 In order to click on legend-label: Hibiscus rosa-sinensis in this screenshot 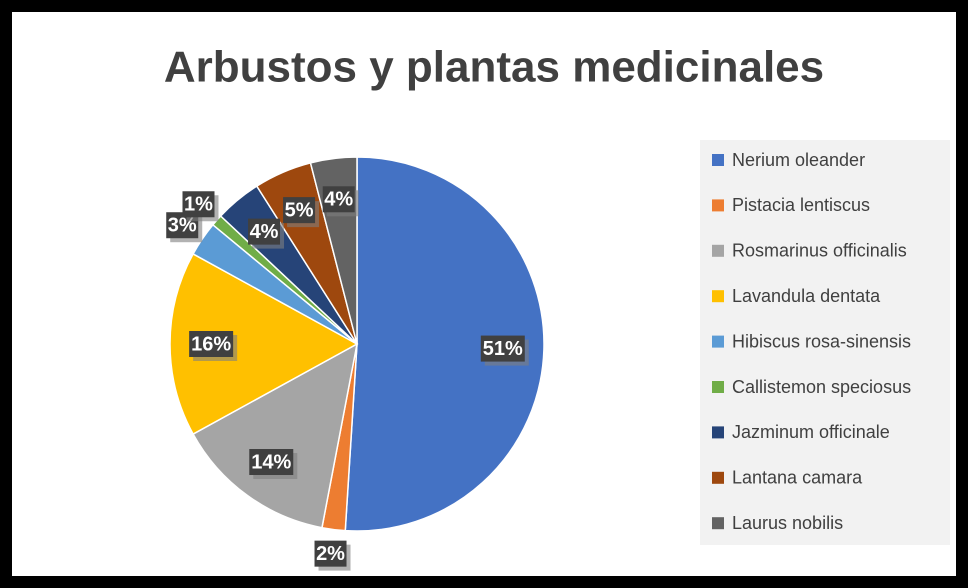, I will do `click(821, 341)`.